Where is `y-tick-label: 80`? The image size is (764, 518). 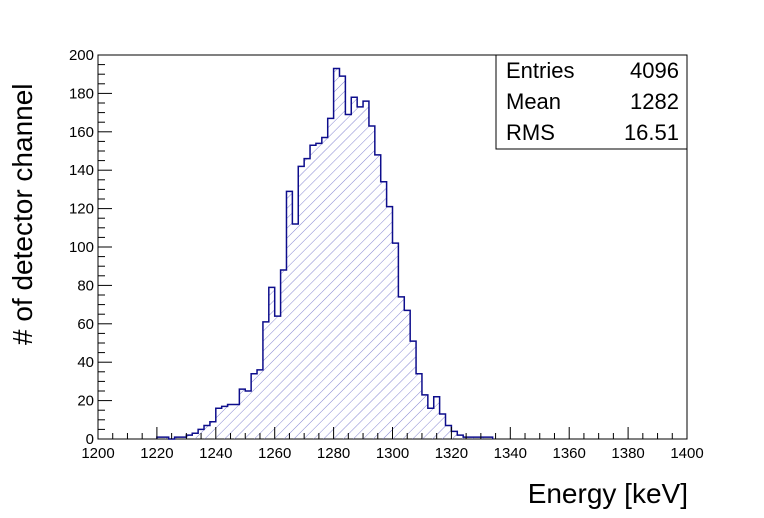 y-tick-label: 80 is located at coordinates (85, 285).